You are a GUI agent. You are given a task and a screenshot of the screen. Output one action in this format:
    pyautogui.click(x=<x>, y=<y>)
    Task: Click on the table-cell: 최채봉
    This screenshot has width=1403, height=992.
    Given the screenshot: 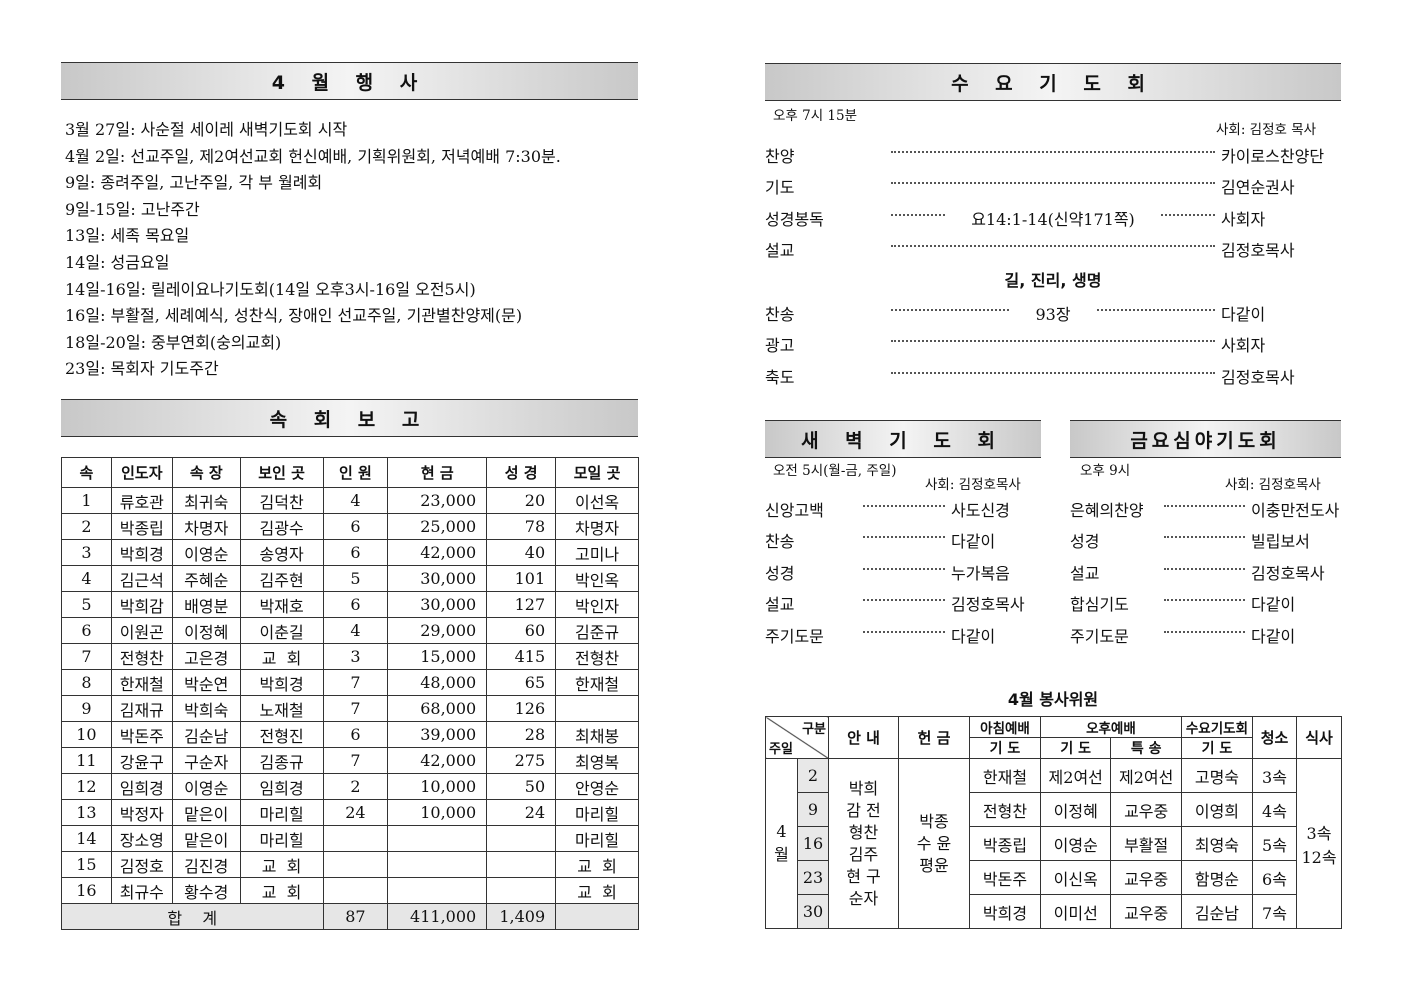 What is the action you would take?
    pyautogui.click(x=597, y=734)
    